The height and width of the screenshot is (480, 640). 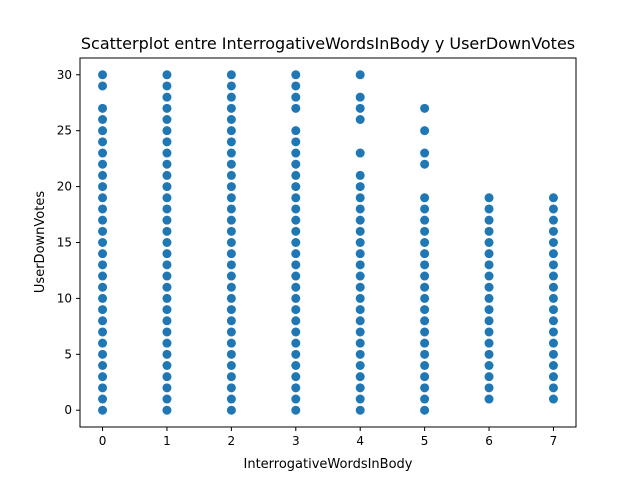 What do you see at coordinates (296, 164) in the screenshot?
I see `data-point-x3-y22` at bounding box center [296, 164].